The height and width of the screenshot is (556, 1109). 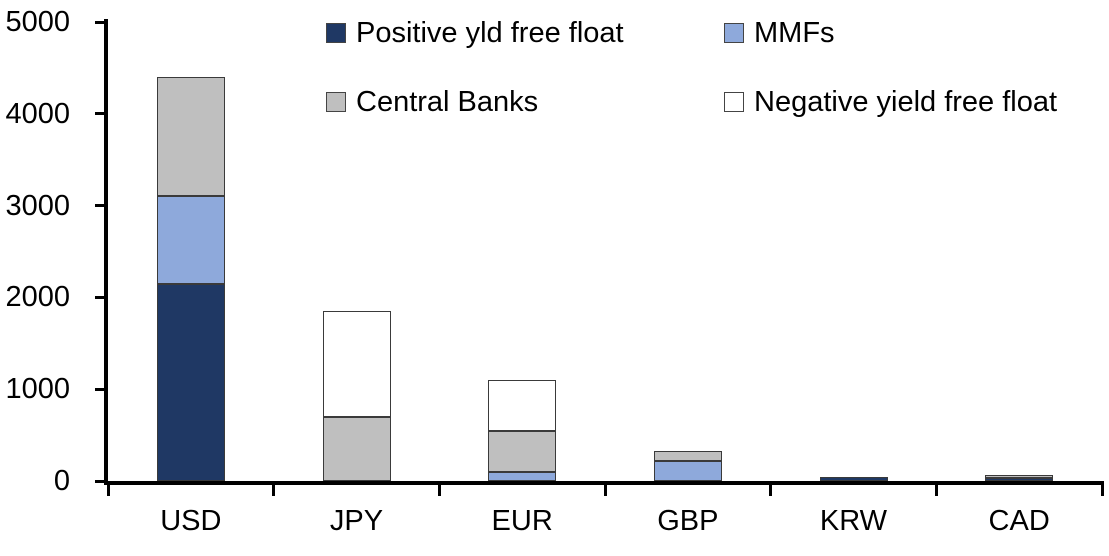 What do you see at coordinates (106, 251) in the screenshot?
I see `y-axis-line` at bounding box center [106, 251].